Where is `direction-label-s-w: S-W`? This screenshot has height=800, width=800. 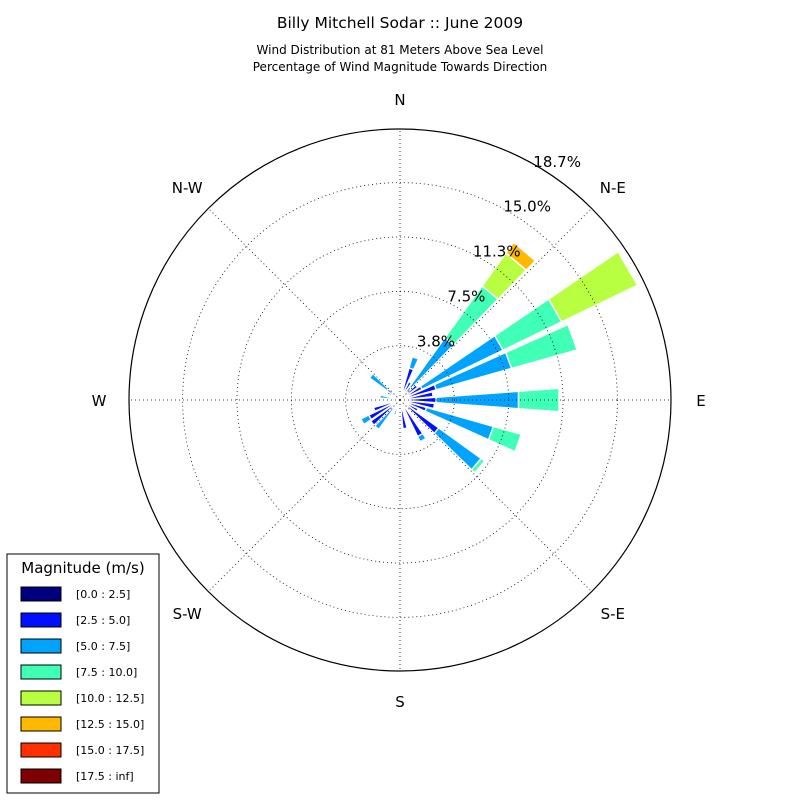
direction-label-s-w: S-W is located at coordinates (187, 614).